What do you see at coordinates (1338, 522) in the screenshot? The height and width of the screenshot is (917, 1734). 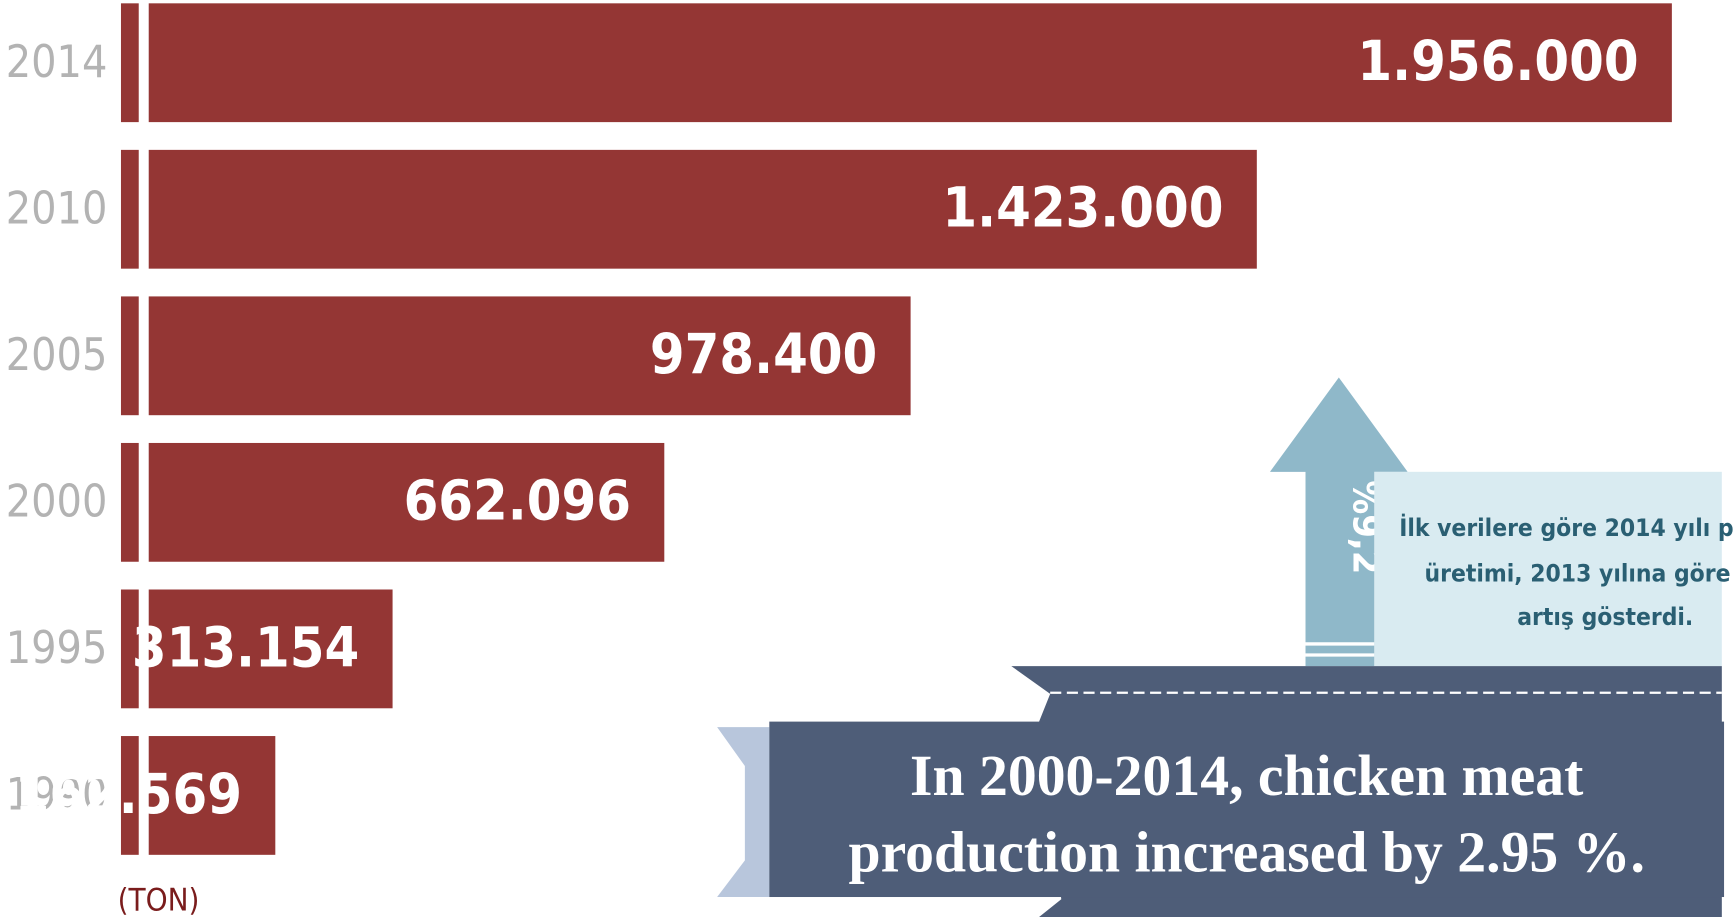 I see `arrow` at bounding box center [1338, 522].